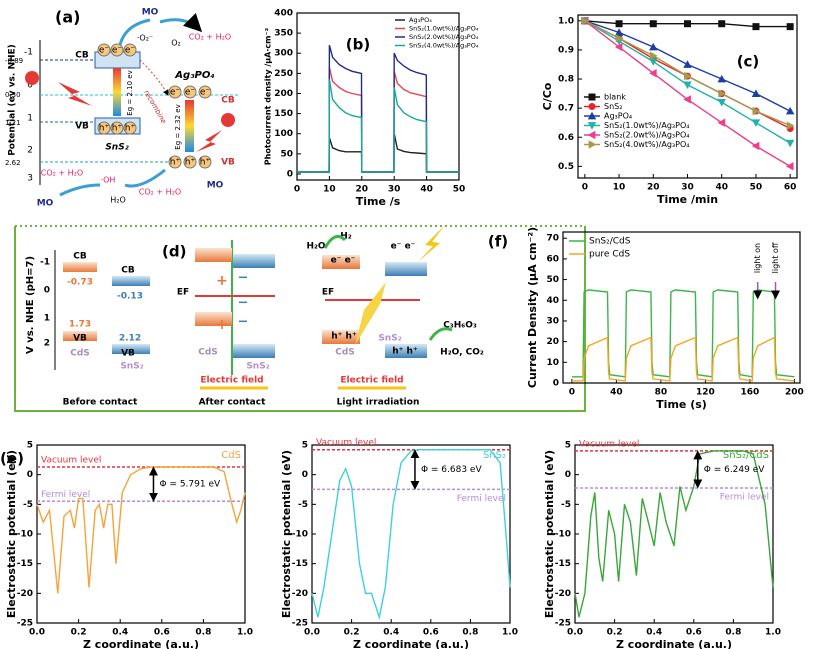 The height and width of the screenshot is (649, 814). What do you see at coordinates (150, 13) in the screenshot?
I see `species: MO` at bounding box center [150, 13].